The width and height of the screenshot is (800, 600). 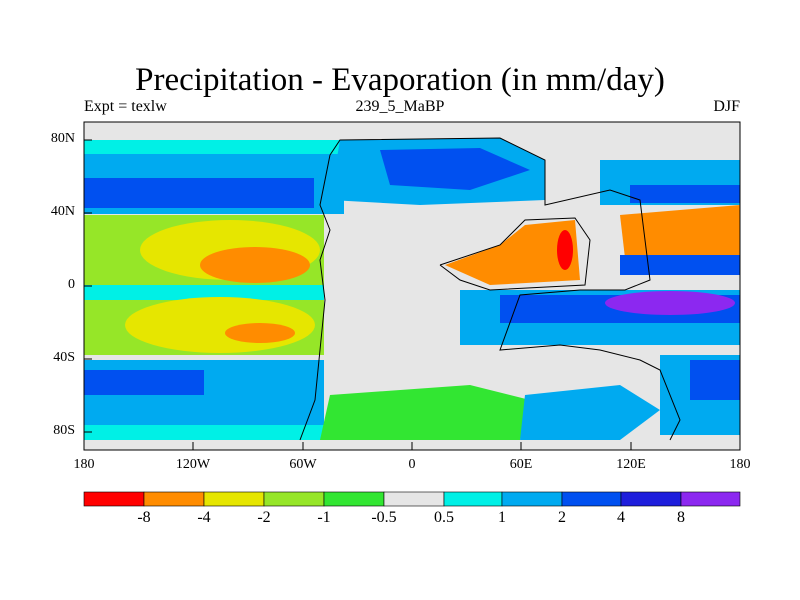 I want to click on colorbar-label: 1, so click(x=502, y=517).